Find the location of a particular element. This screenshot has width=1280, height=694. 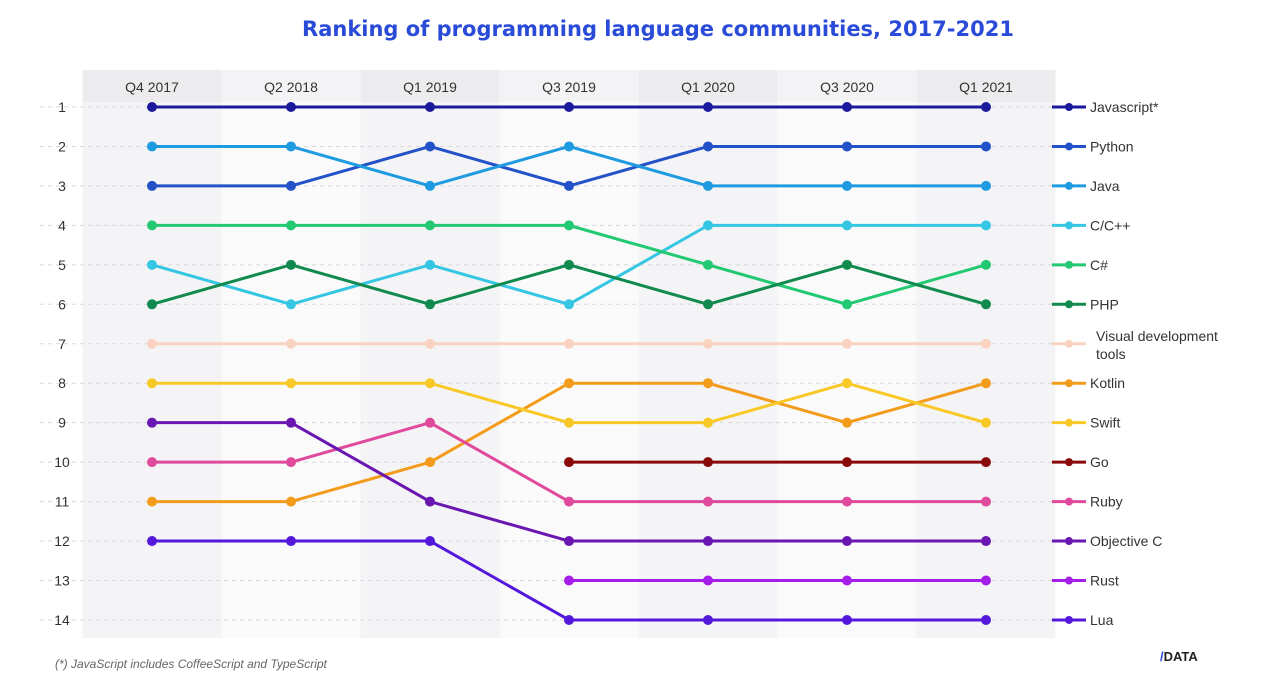

x-tick-label: Q1 2019 is located at coordinates (430, 87).